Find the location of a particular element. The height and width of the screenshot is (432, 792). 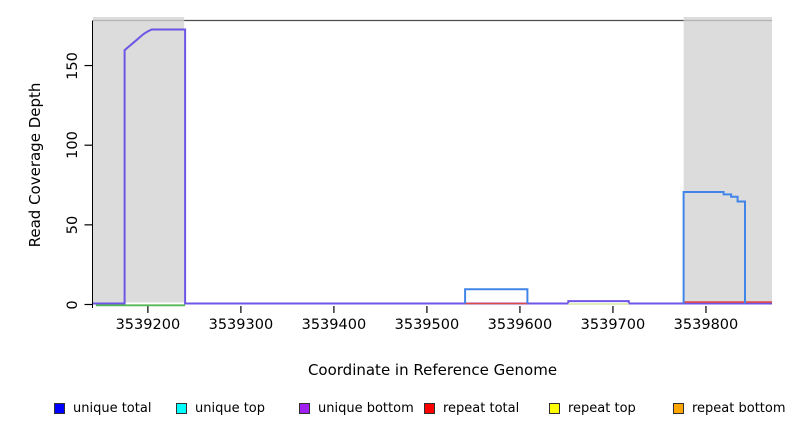

legend-label: unique bottom is located at coordinates (366, 408).